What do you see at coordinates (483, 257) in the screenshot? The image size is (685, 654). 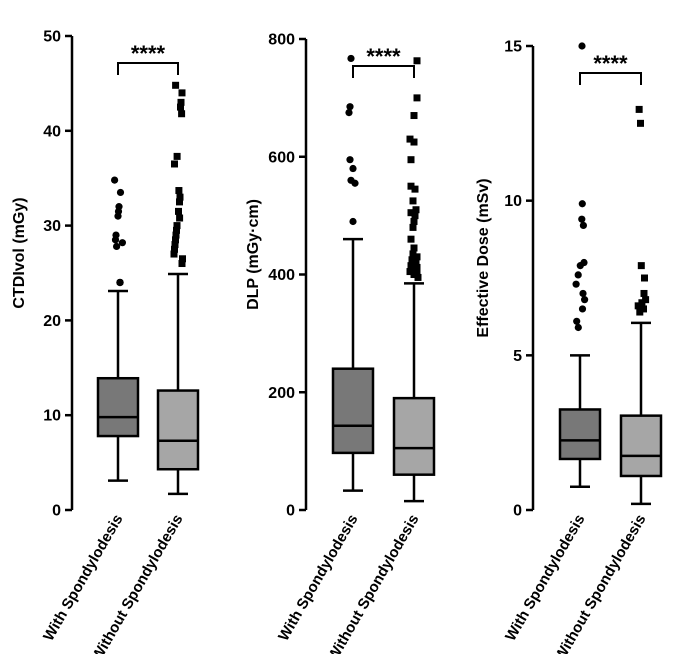 I see `y-axis-title: Effective Dose (mSv)` at bounding box center [483, 257].